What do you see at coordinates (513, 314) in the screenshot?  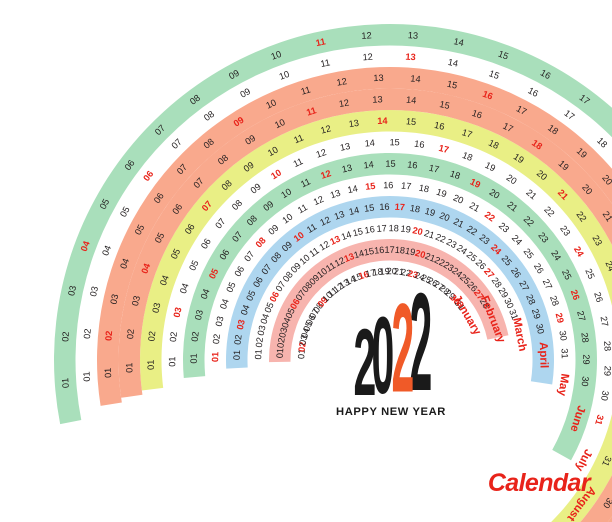 I see `day-number: 31` at bounding box center [513, 314].